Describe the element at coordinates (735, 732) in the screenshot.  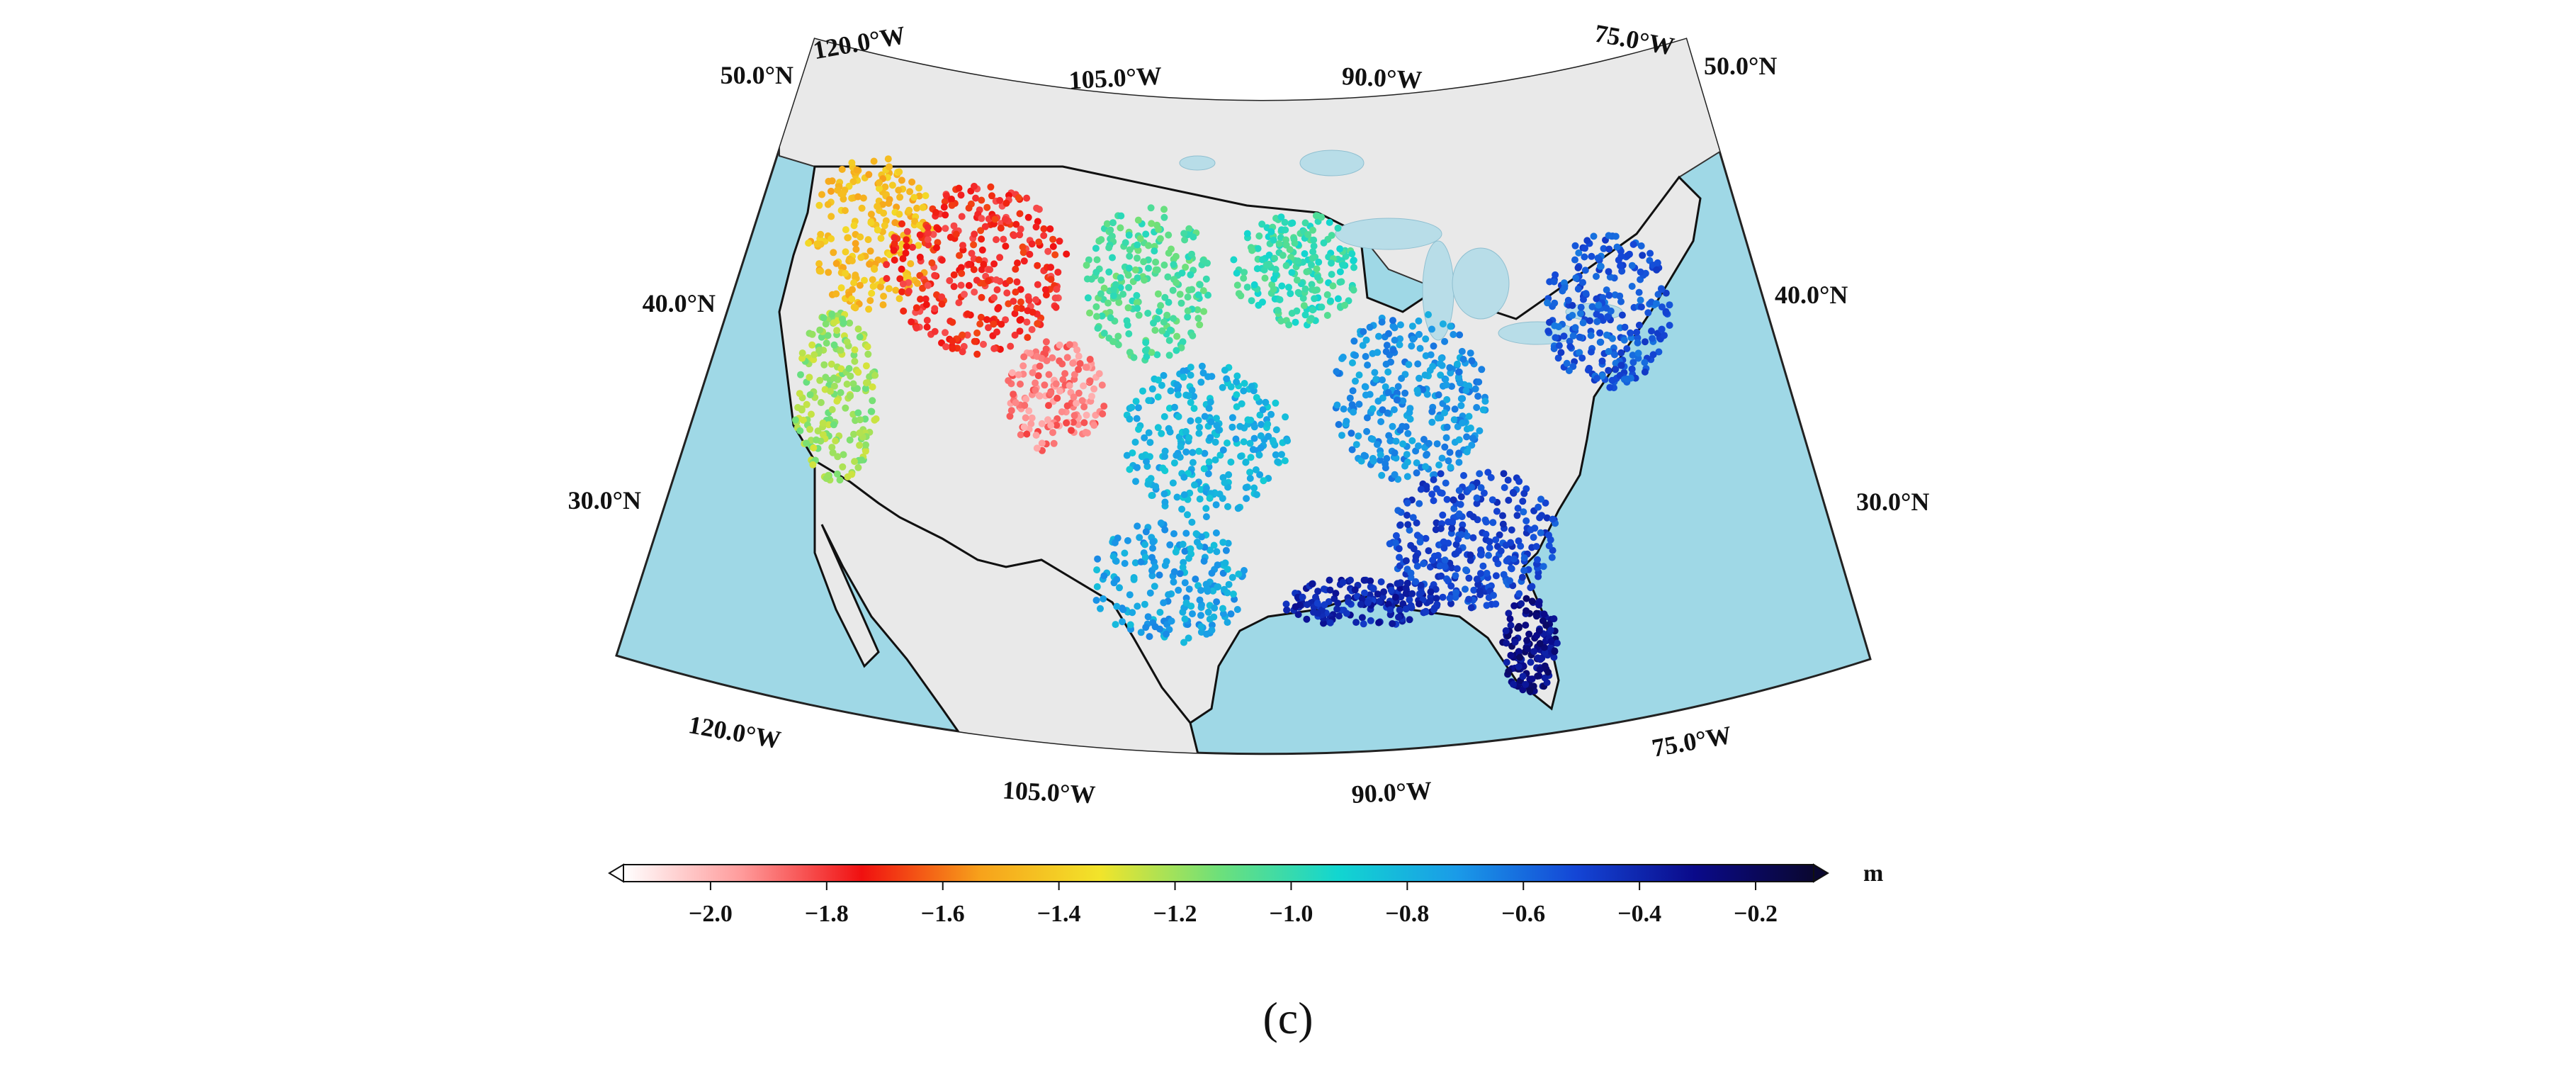
I see `lon-label-bottom-120: 120.0°W` at that location.